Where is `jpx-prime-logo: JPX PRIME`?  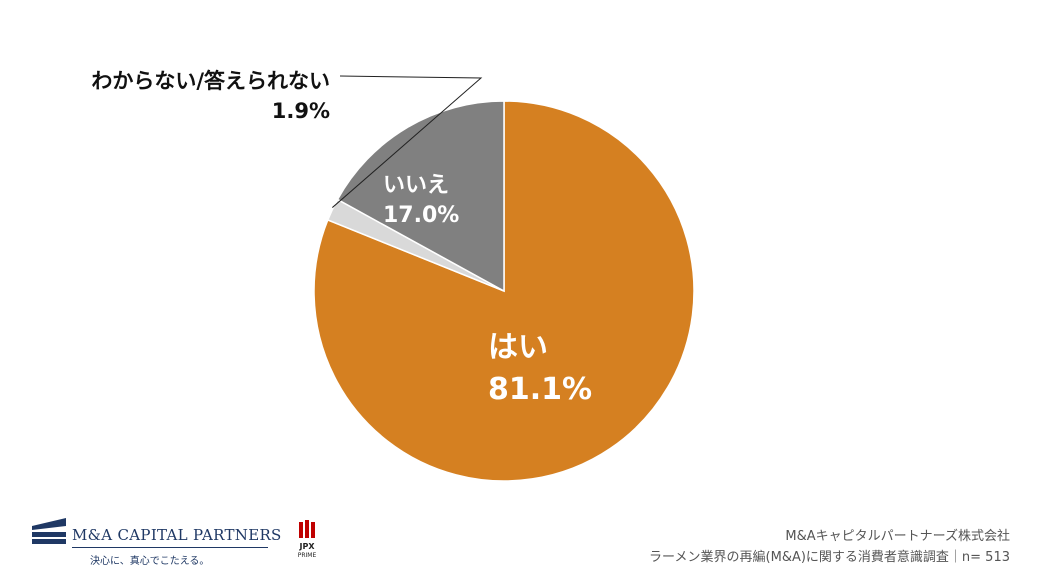 jpx-prime-logo: JPX PRIME is located at coordinates (307, 542).